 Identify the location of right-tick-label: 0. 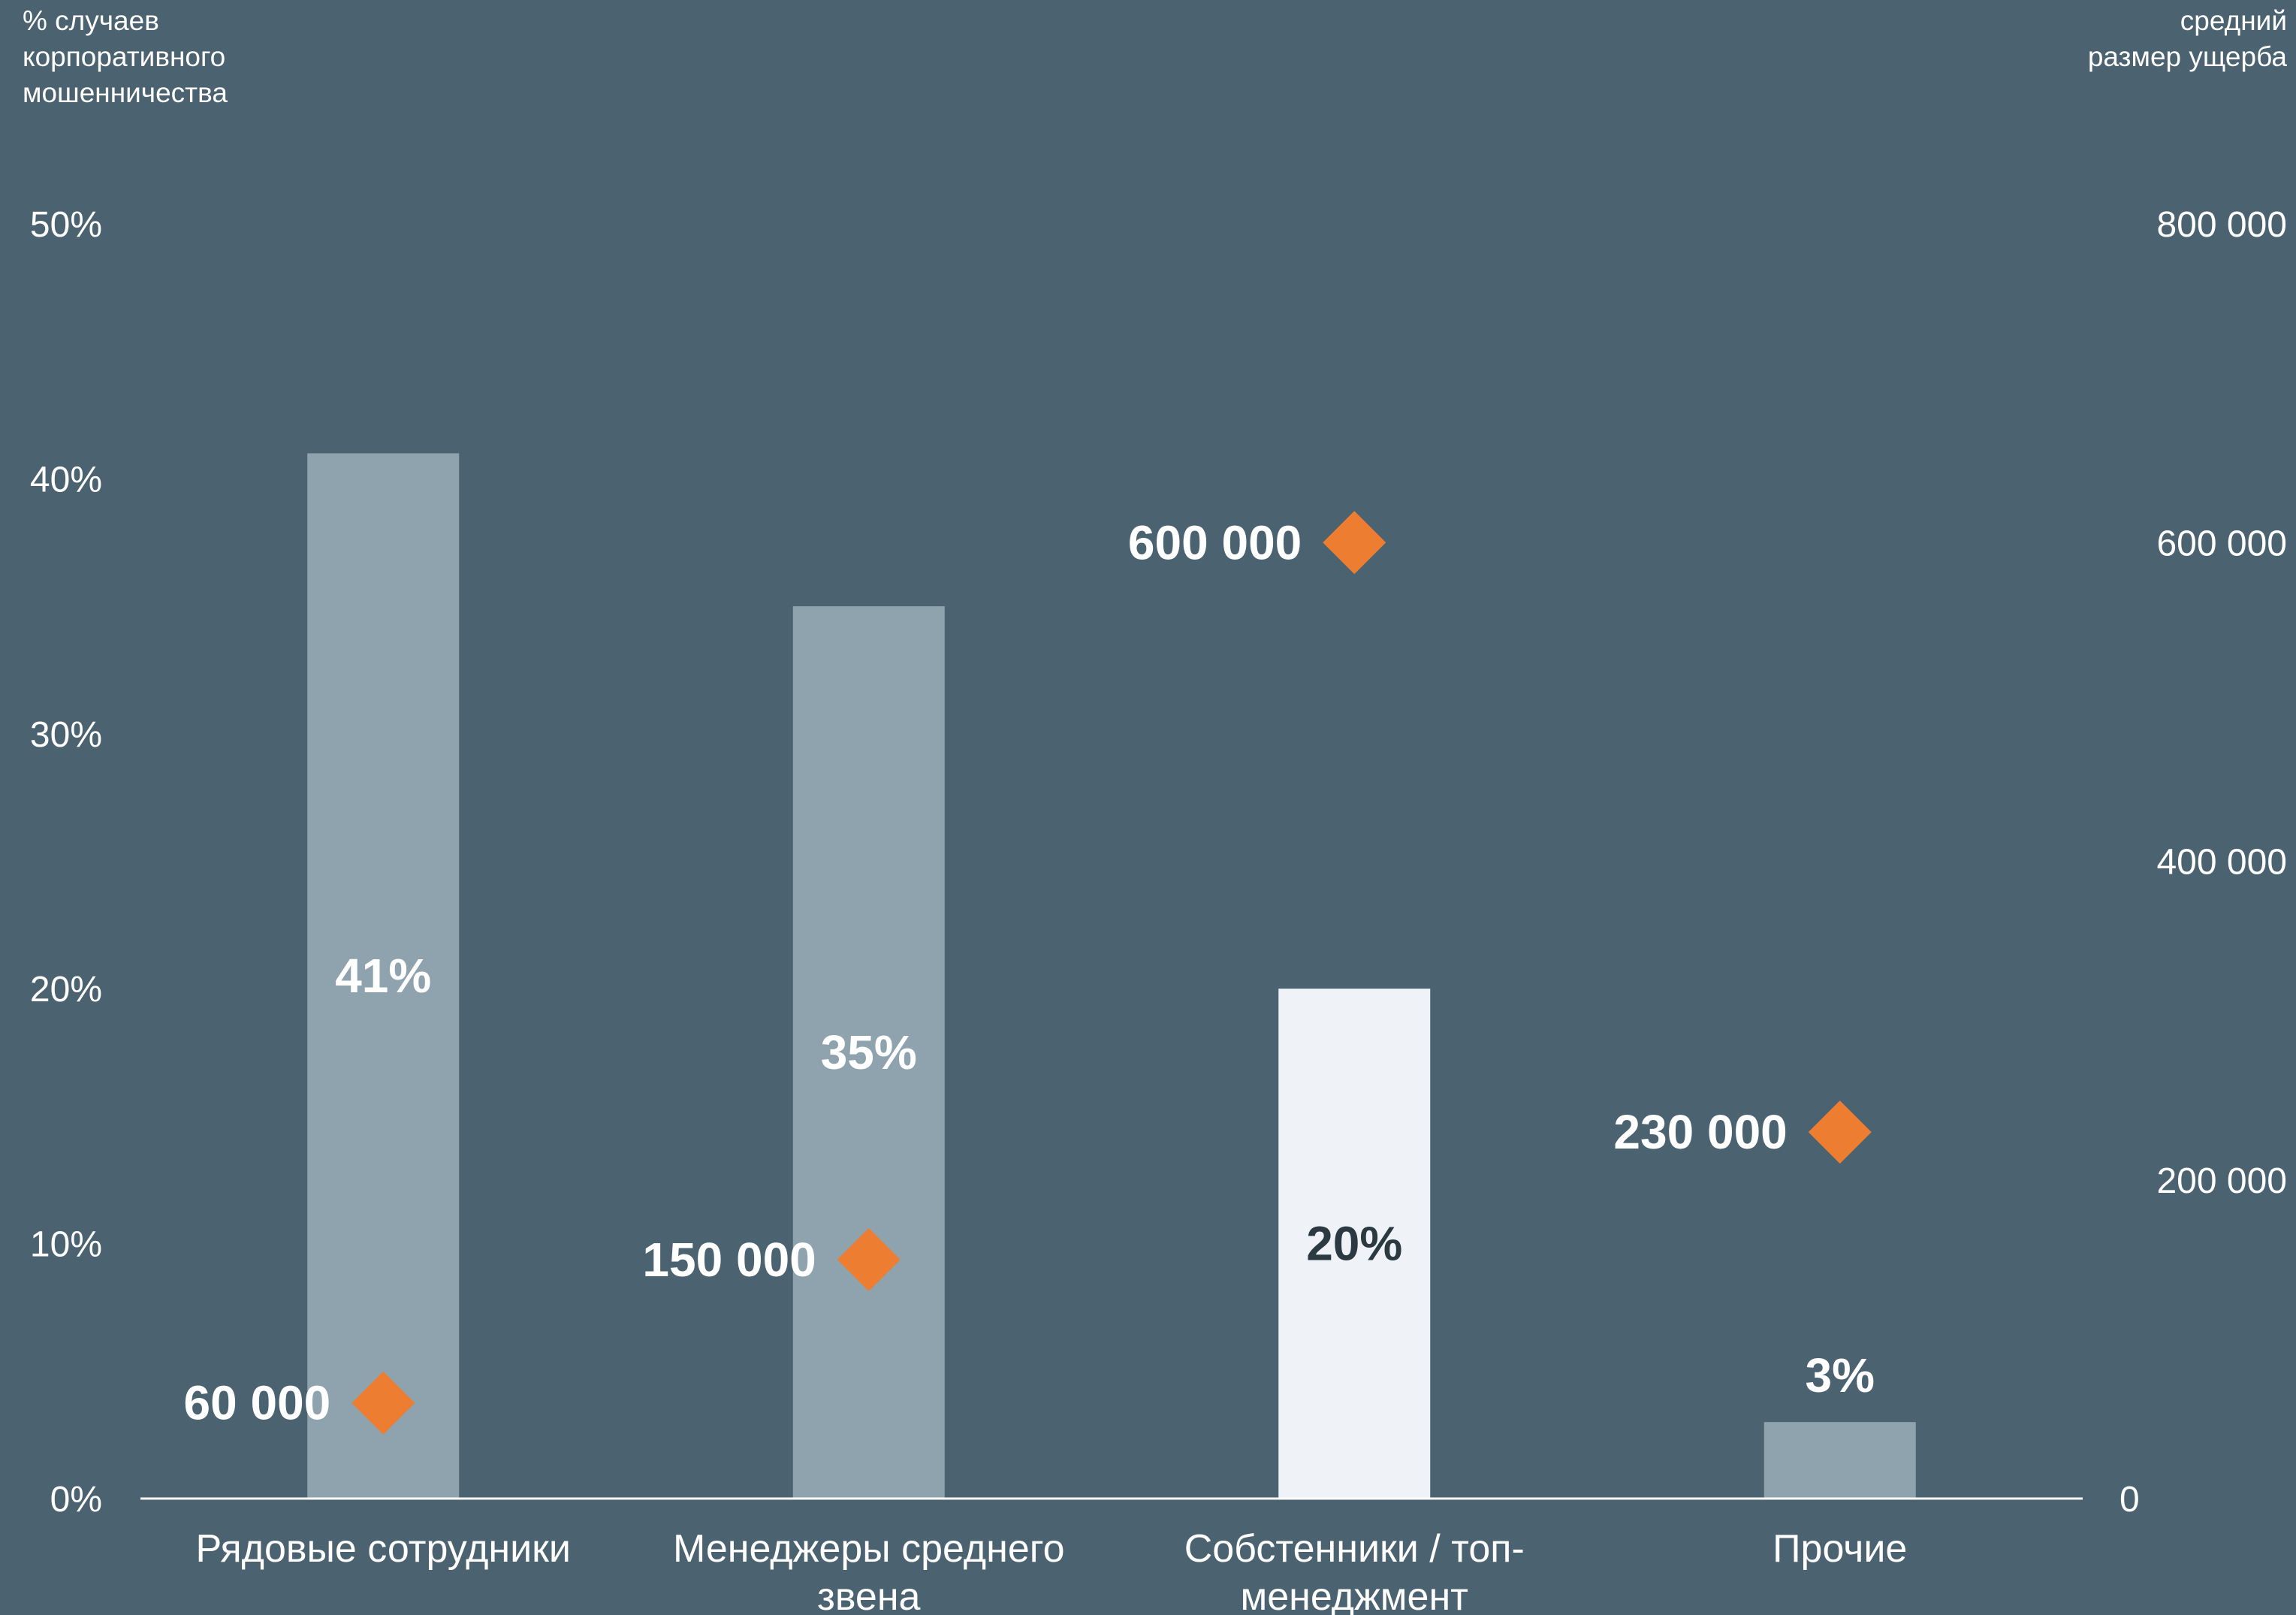
(2130, 1500).